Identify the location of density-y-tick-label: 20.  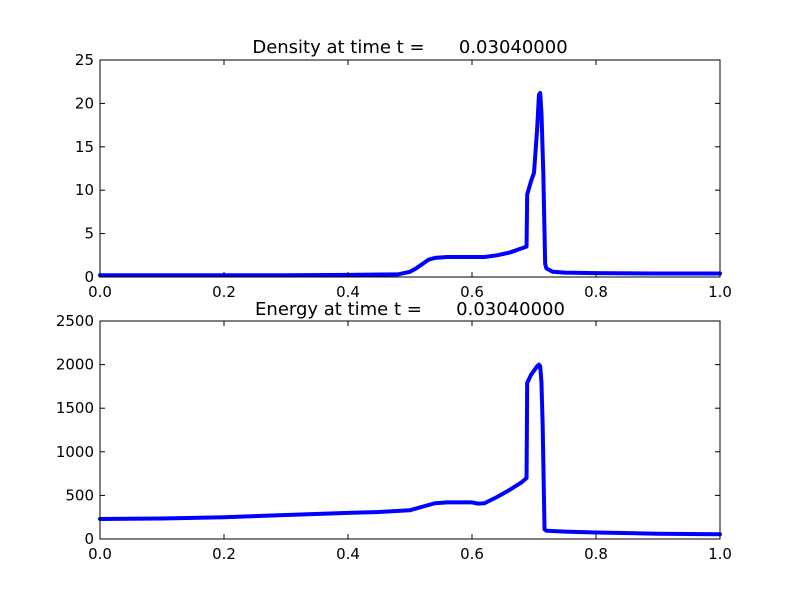
(84, 103).